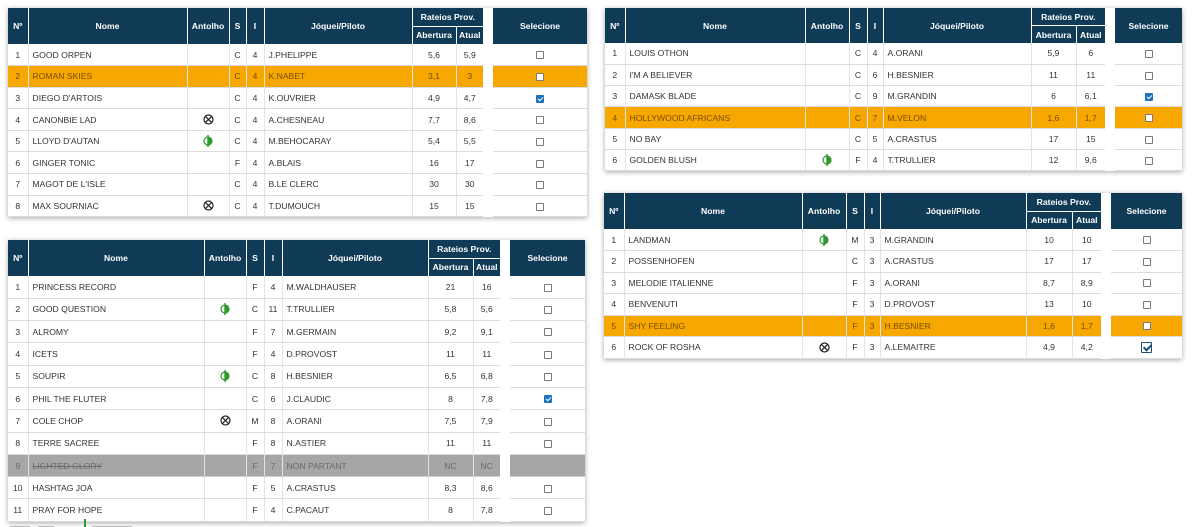 Image resolution: width=1200 pixels, height=527 pixels. What do you see at coordinates (298, 76) in the screenshot?
I see `runner-row: 2 ROMAN SKIES C 4 K.NABET 3,1 3` at bounding box center [298, 76].